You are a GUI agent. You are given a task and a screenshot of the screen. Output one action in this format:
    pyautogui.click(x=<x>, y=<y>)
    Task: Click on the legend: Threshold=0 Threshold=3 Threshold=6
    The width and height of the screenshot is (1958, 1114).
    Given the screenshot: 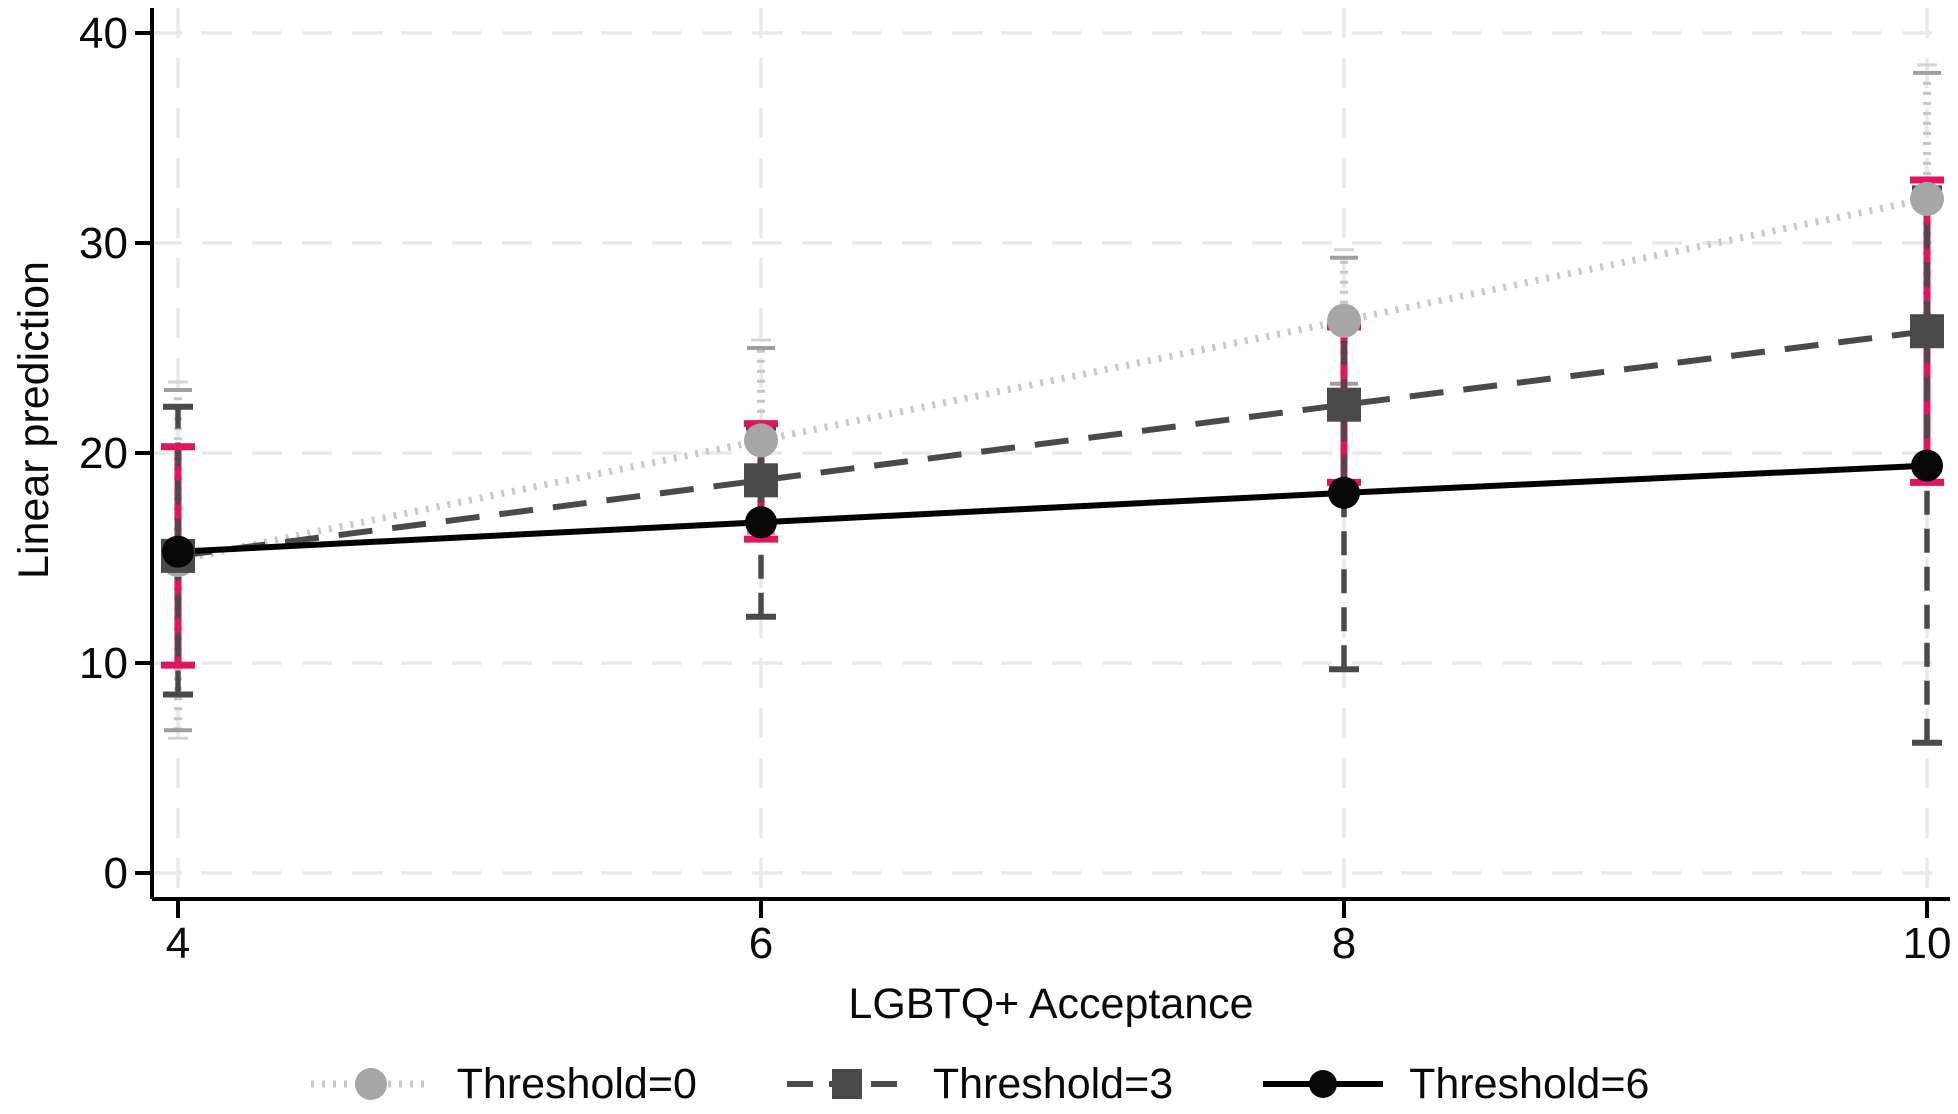 What is the action you would take?
    pyautogui.click(x=979, y=1084)
    